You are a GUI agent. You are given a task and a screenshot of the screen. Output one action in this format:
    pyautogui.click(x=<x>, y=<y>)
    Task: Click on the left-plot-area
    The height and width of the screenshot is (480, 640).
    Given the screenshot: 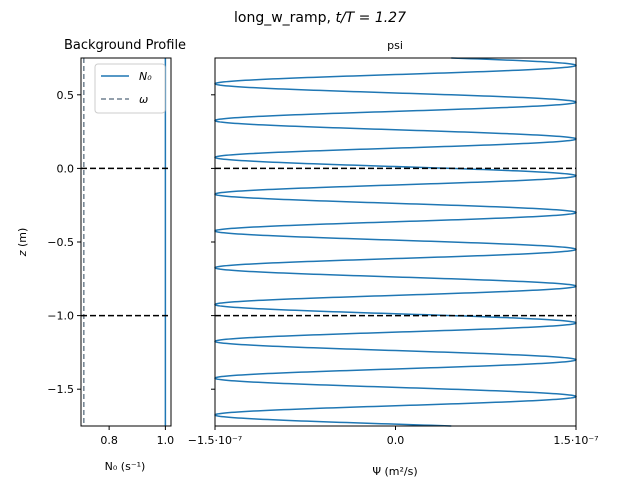 What is the action you would take?
    pyautogui.click(x=126, y=242)
    